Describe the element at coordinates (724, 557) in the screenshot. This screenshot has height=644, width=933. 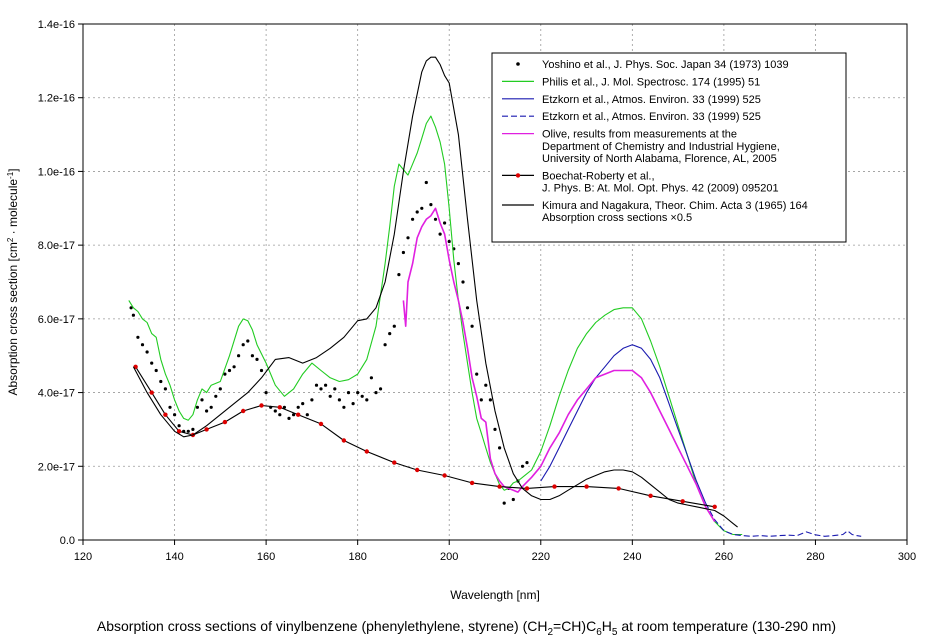
I see `x-tick-label: 260` at that location.